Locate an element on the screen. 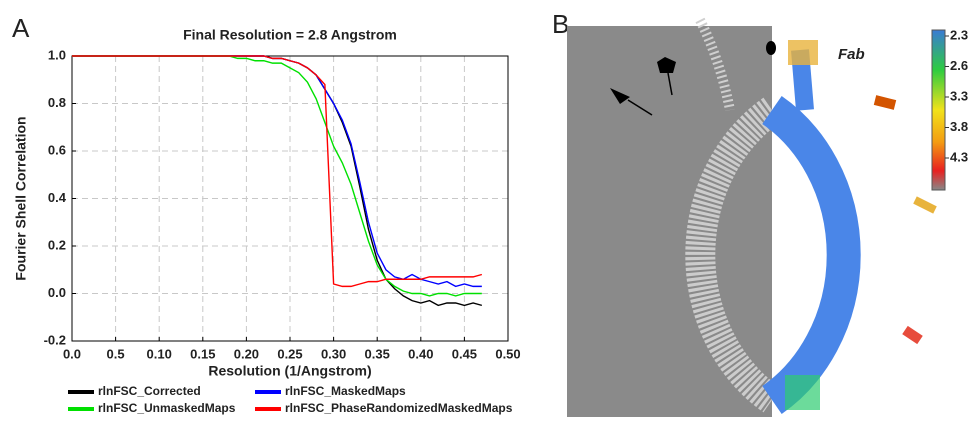  chart-title: Final Resolution = 2.8 Angstrom is located at coordinates (290, 35).